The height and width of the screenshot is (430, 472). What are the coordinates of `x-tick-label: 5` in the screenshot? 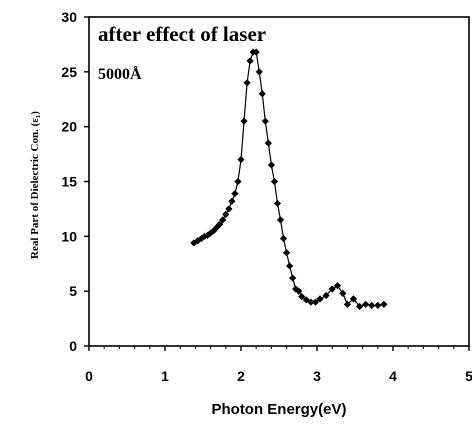 It's located at (468, 376).